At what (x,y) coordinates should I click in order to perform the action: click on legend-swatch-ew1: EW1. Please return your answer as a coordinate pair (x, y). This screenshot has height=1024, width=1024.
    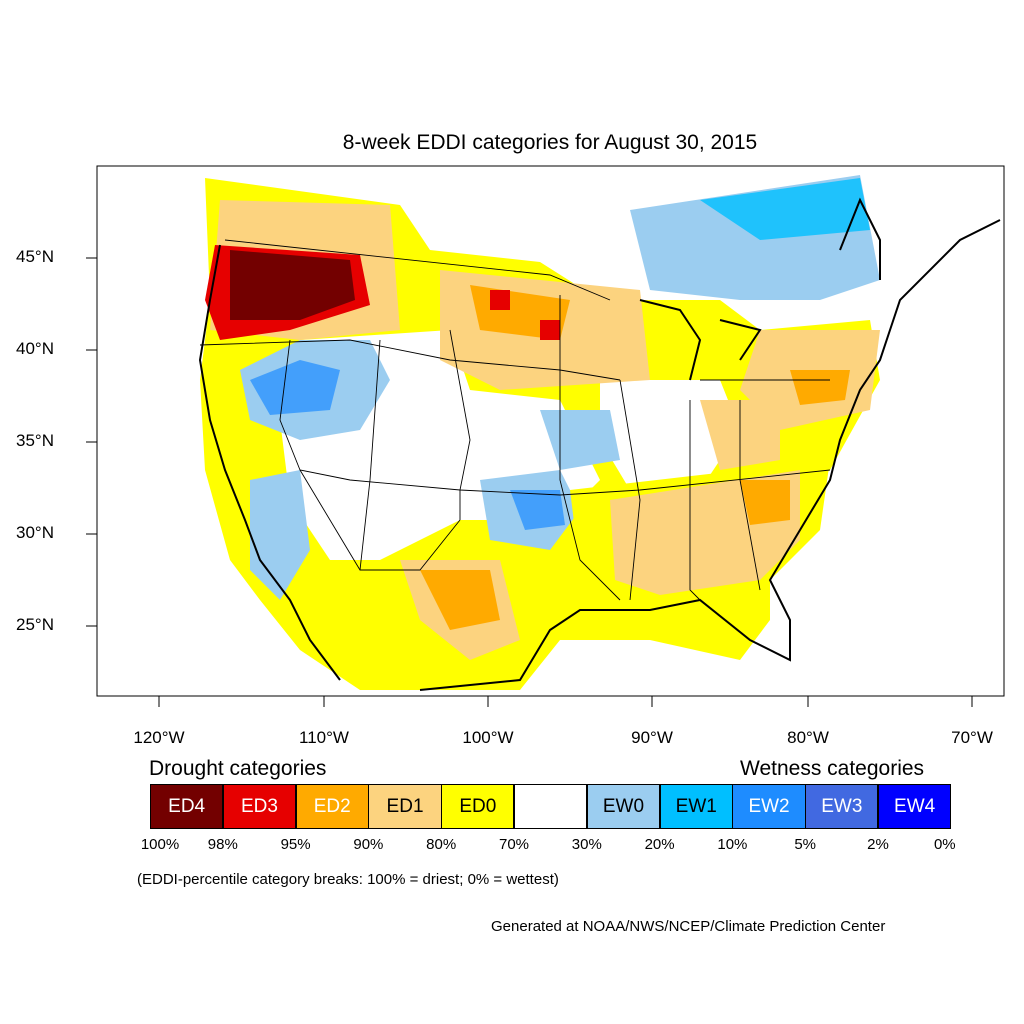
    Looking at the image, I should click on (696, 806).